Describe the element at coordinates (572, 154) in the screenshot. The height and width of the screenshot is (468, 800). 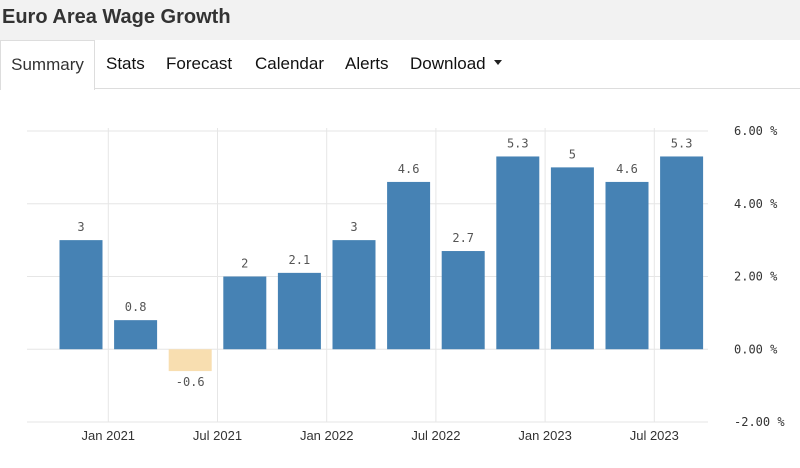
I see `bar-value-label: 5` at that location.